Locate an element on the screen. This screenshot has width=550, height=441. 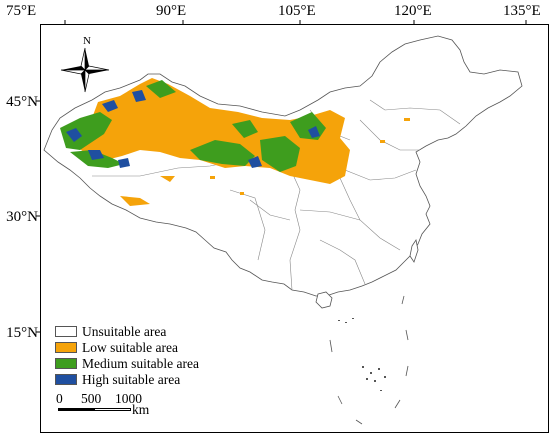
north-arrow: N is located at coordinates (85, 64).